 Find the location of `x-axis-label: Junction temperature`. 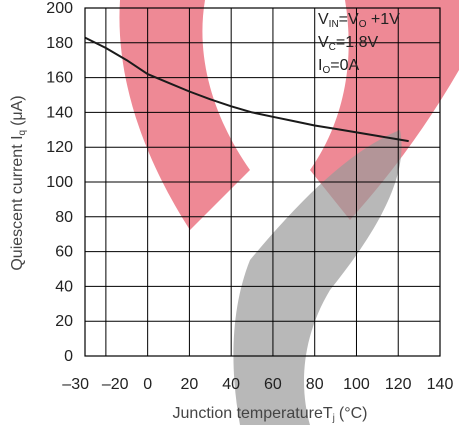

x-axis-label: Junction temperature is located at coordinates (248, 413).